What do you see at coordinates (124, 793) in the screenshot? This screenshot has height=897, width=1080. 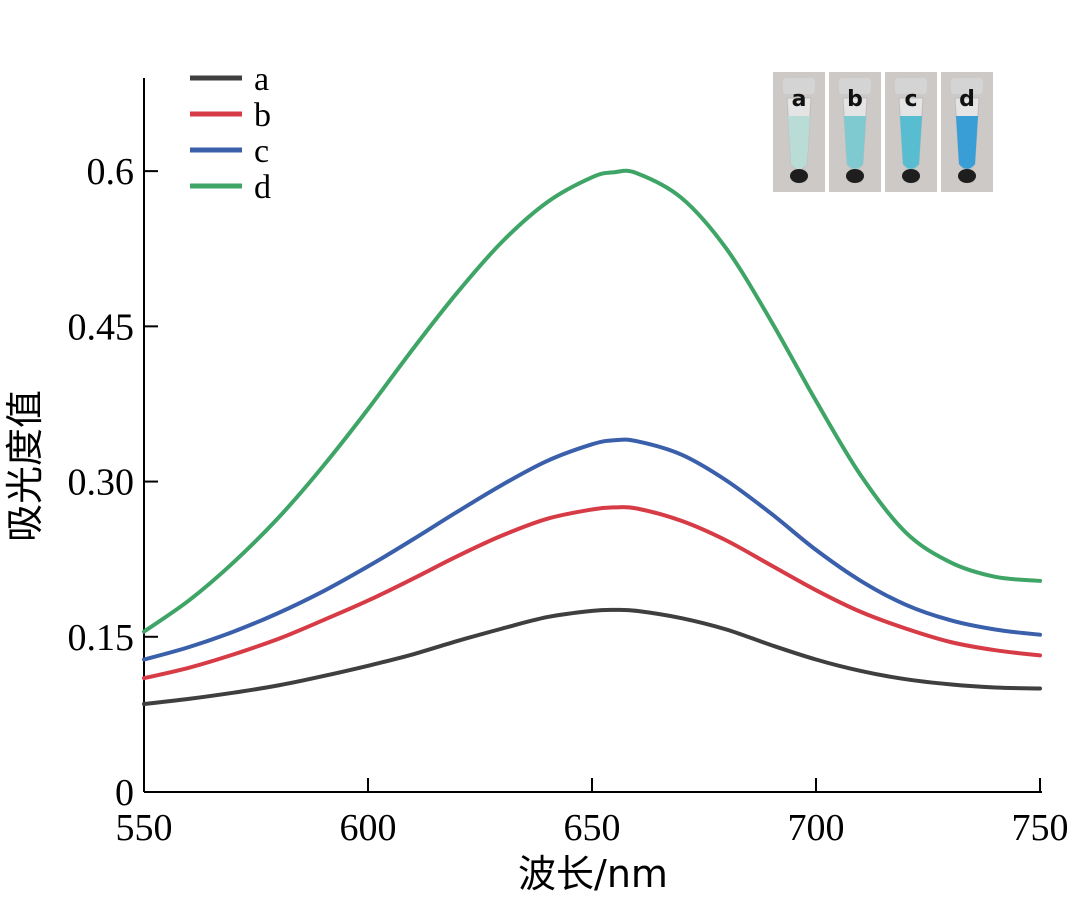 I see `y-tick-label: 0` at bounding box center [124, 793].